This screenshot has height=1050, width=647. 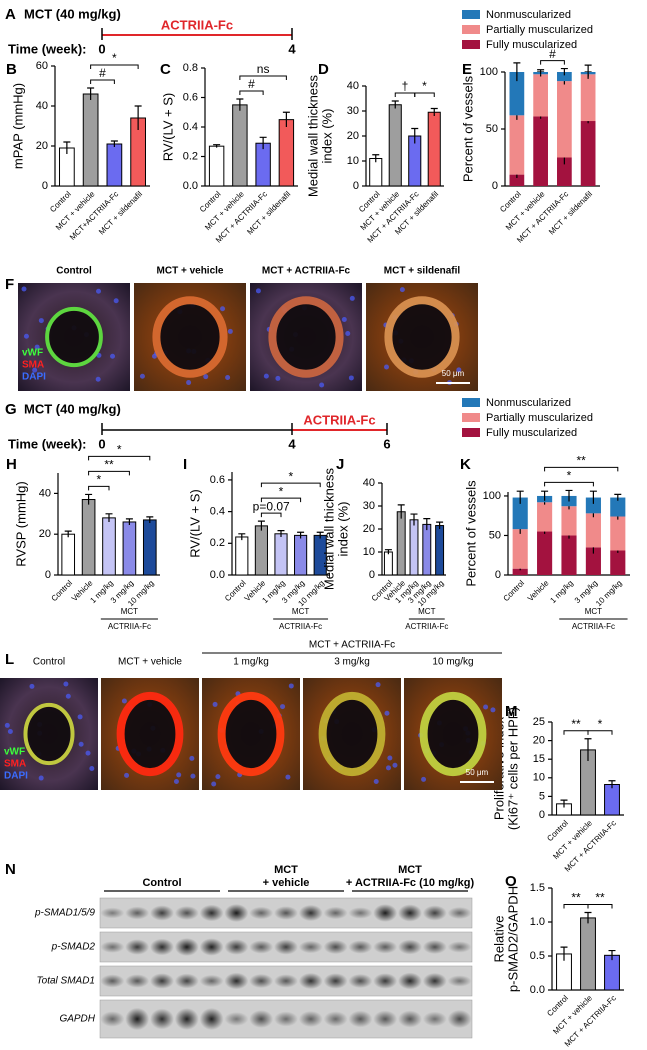 What do you see at coordinates (410, 883) in the screenshot?
I see `blot-group-label: + ACTRIIA-Fc (10 mg/kg)` at bounding box center [410, 883].